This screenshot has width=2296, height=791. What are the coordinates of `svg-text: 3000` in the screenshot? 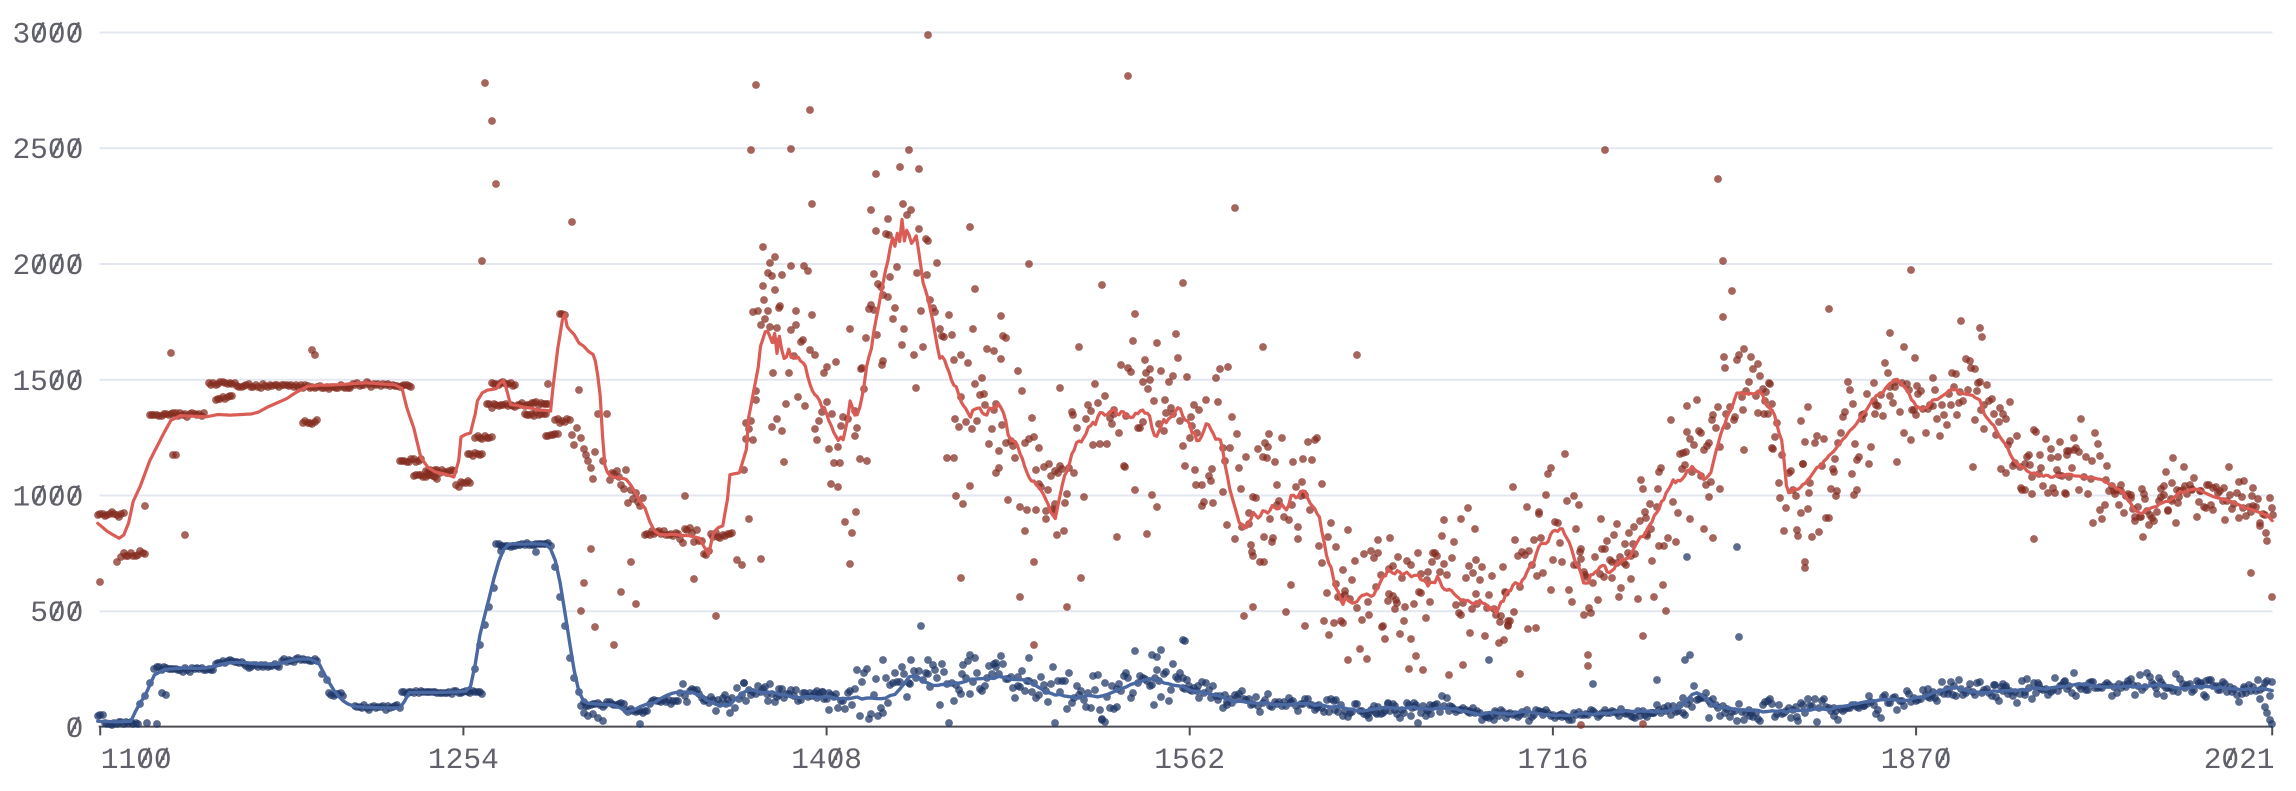 It's located at (47, 35).